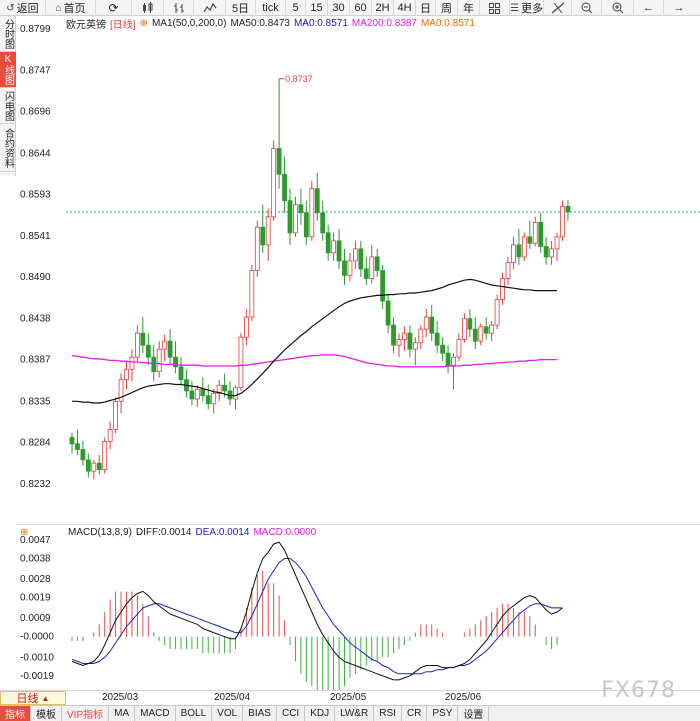 The image size is (700, 721). What do you see at coordinates (35, 442) in the screenshot?
I see `price-tick-label: 0.8284` at bounding box center [35, 442].